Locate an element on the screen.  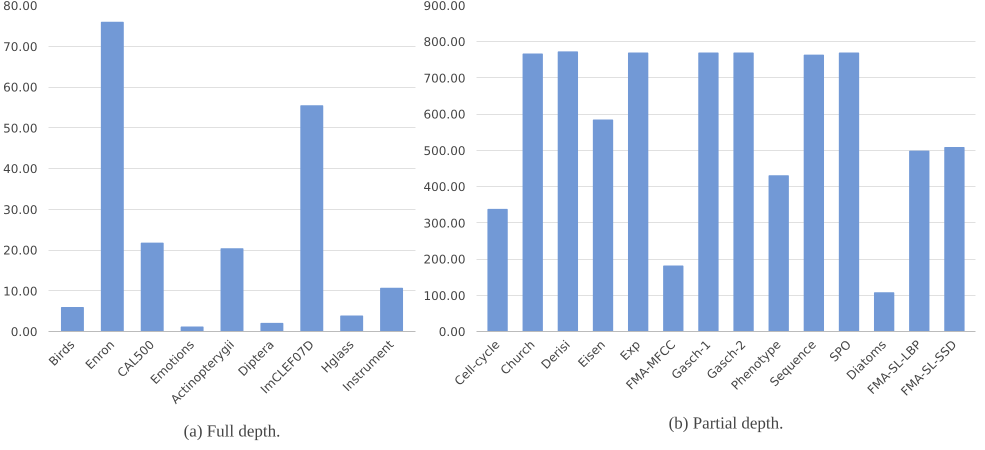
text: (a) Full depth. is located at coordinates (232, 431).